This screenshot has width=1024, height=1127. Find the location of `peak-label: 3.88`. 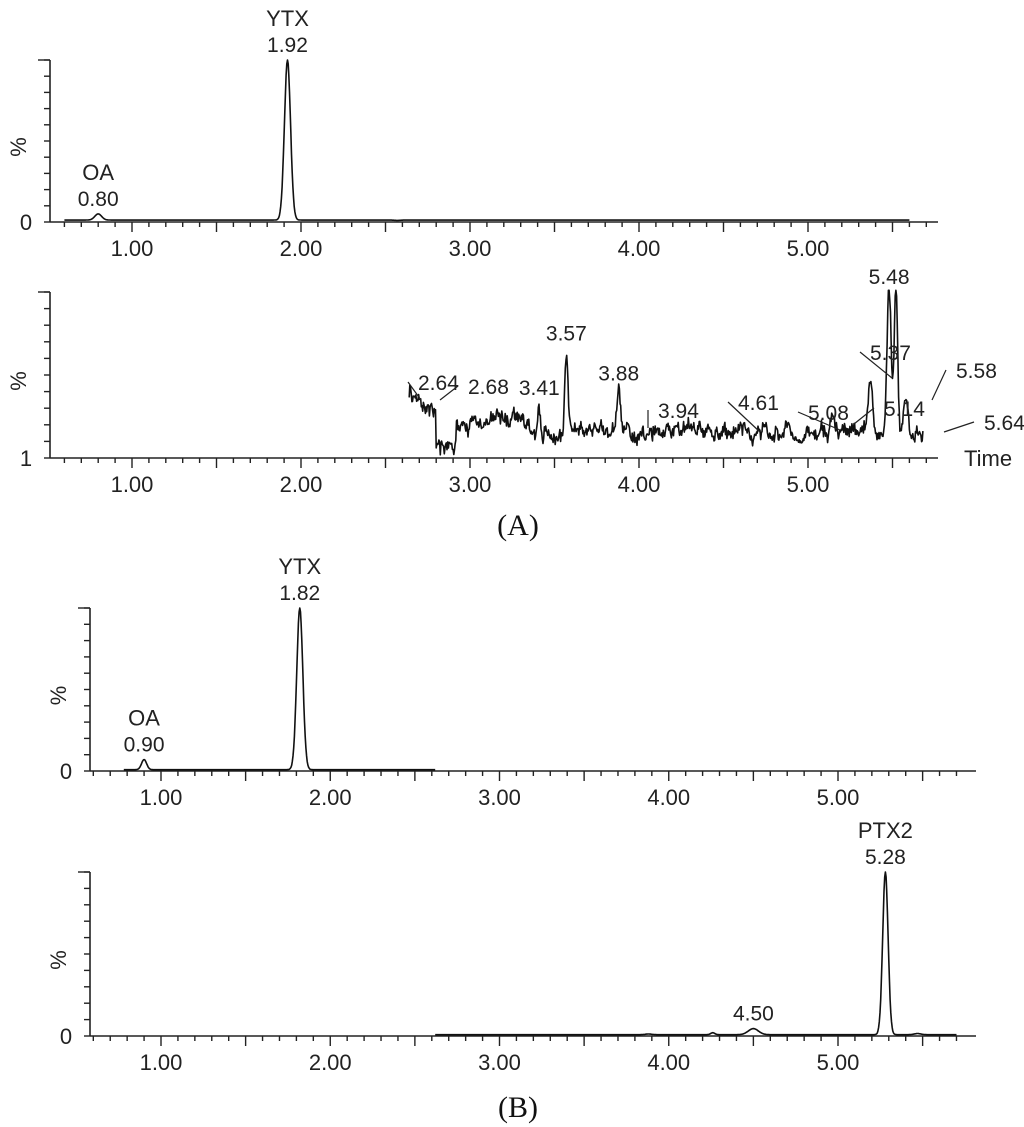

peak-label: 3.88 is located at coordinates (618, 373).